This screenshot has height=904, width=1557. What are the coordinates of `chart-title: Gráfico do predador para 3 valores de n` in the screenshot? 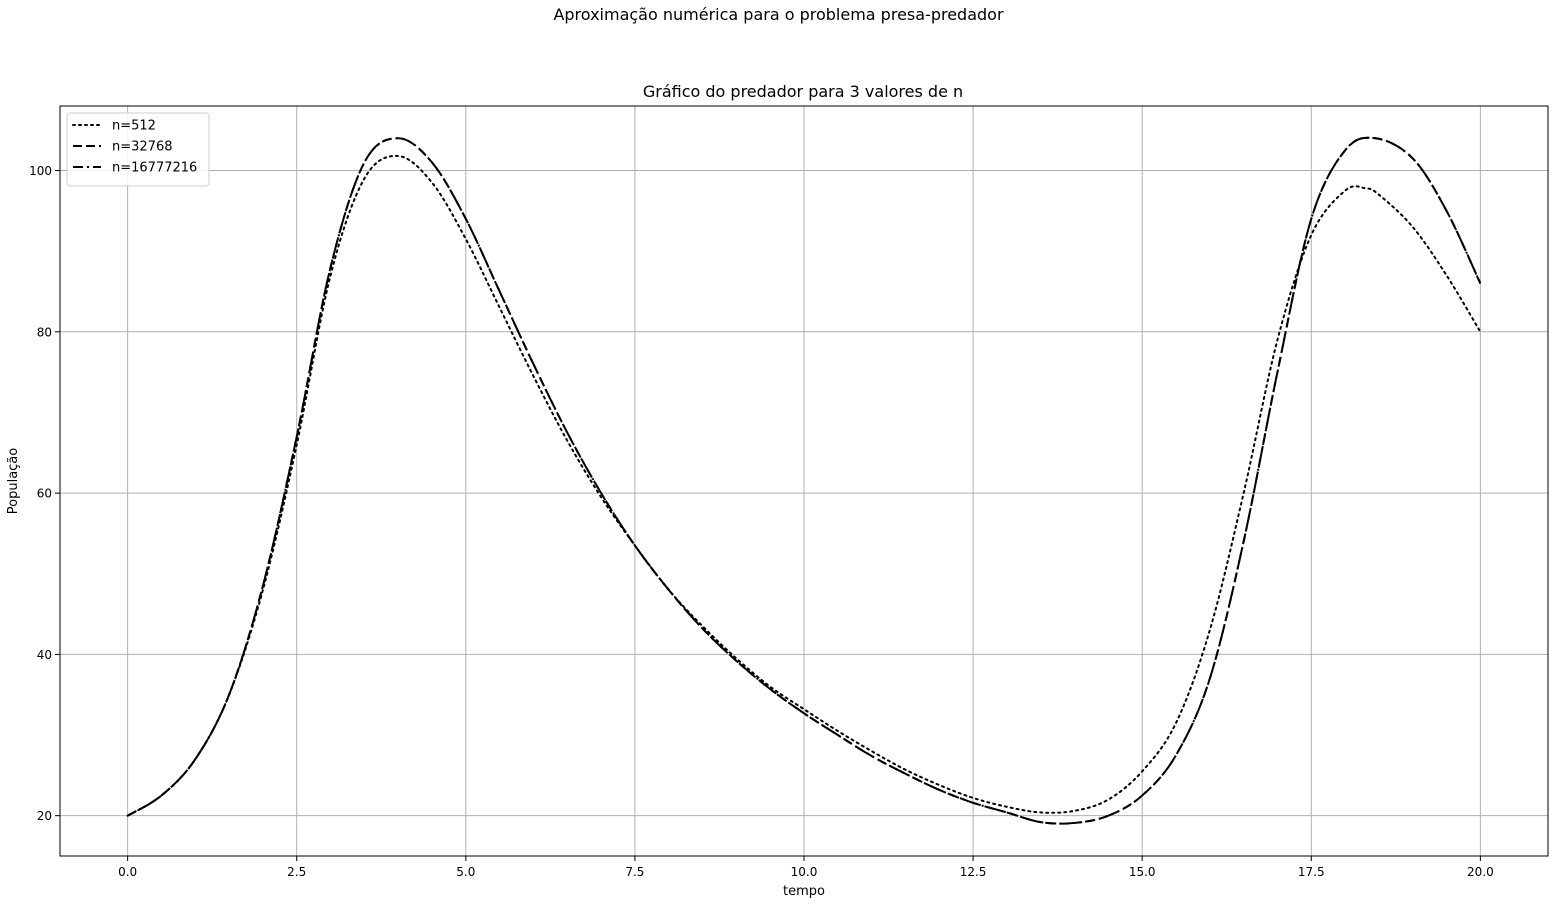 It's located at (803, 91).